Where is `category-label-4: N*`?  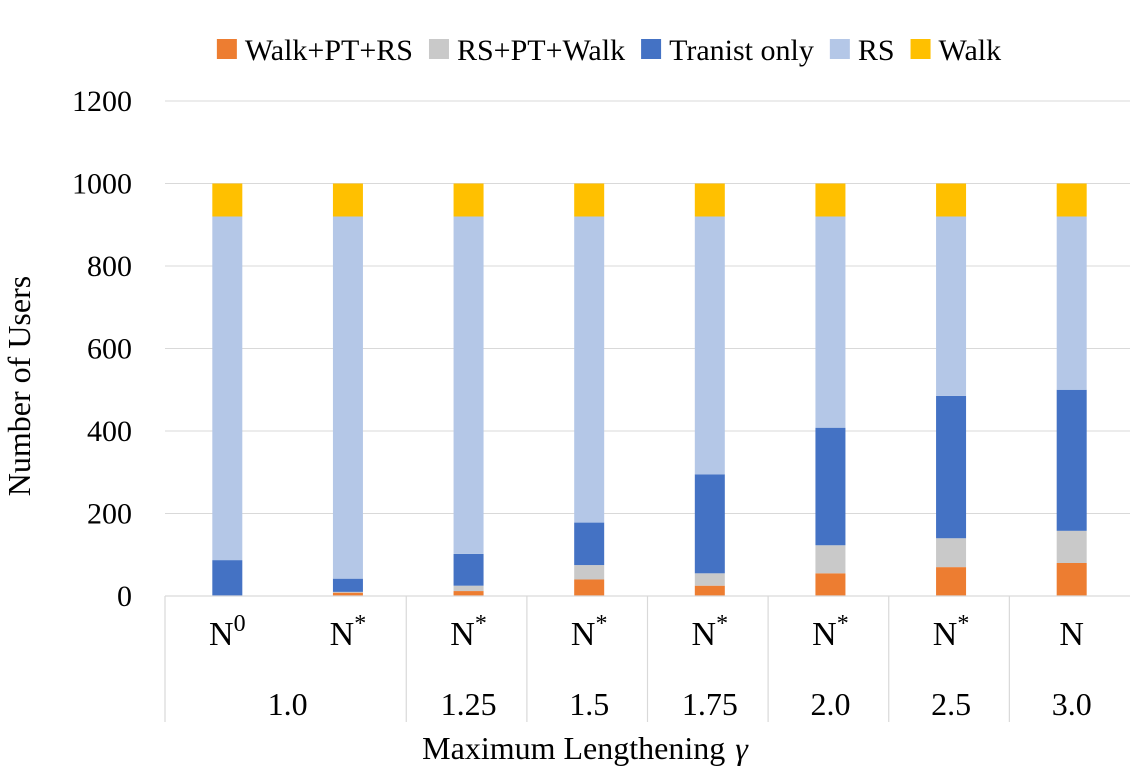 category-label-4: N* is located at coordinates (589, 632).